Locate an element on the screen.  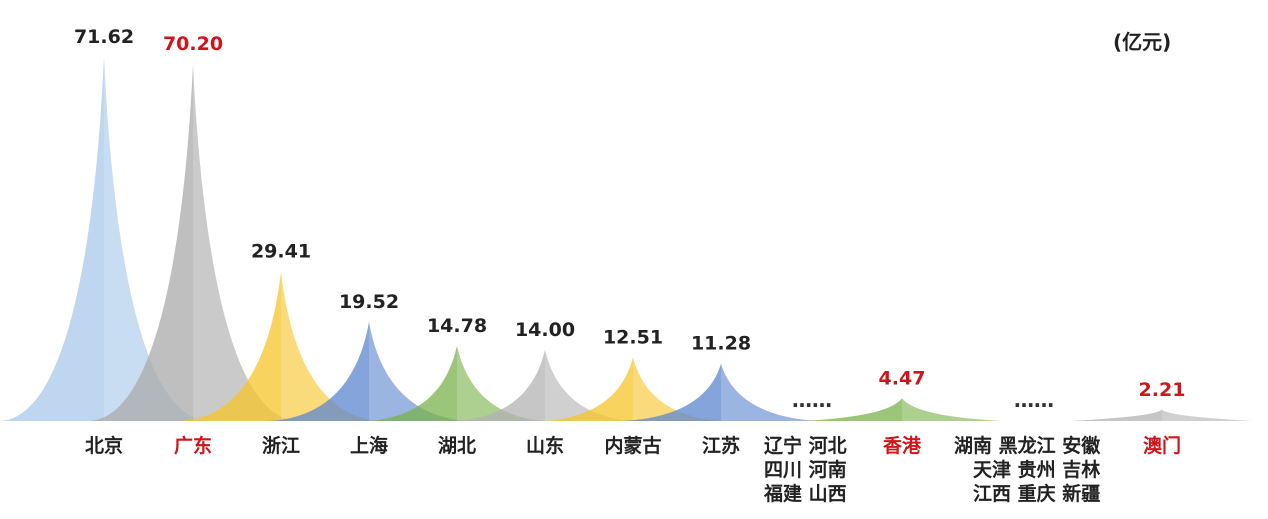
value-label-0: 71.62 is located at coordinates (104, 37).